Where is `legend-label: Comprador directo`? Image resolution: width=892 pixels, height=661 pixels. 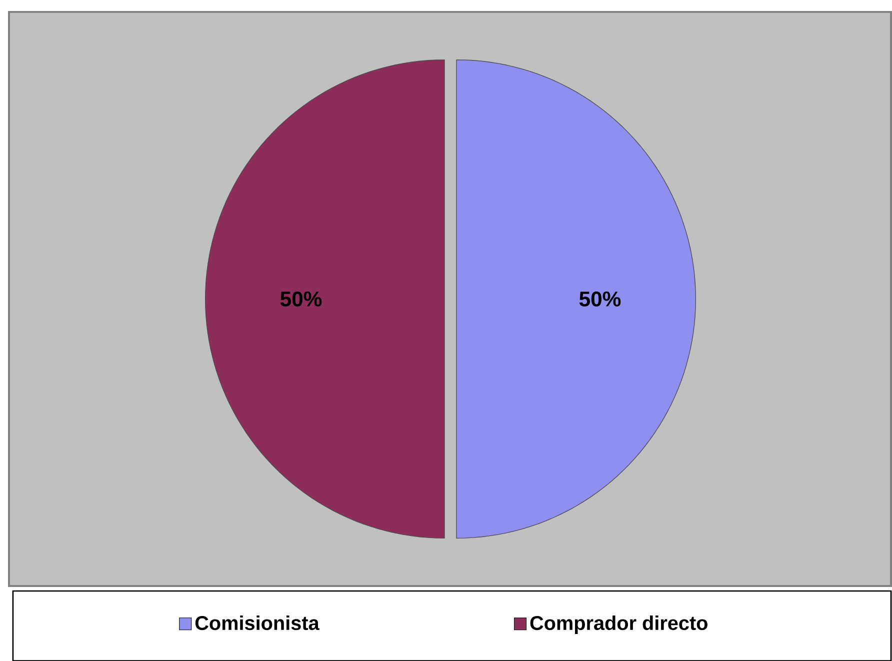 legend-label: Comprador directo is located at coordinates (619, 624).